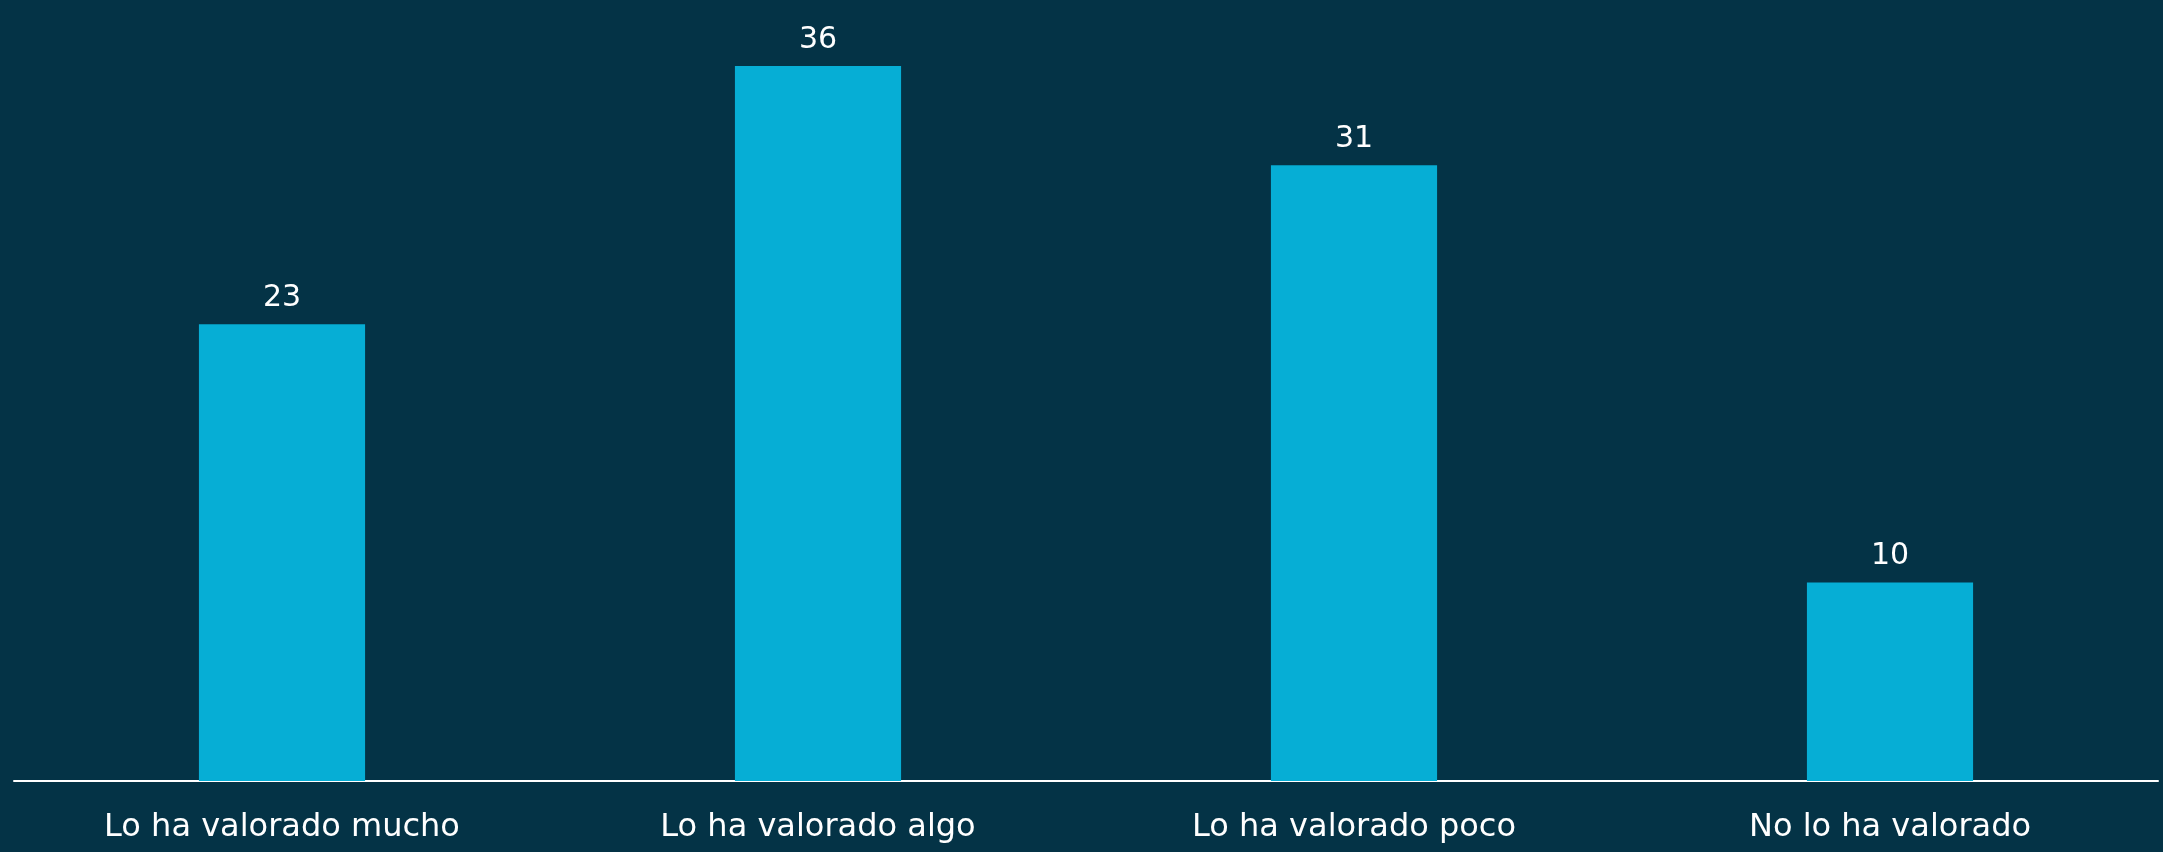 This screenshot has height=852, width=2163. I want to click on data-label: 36, so click(818, 37).